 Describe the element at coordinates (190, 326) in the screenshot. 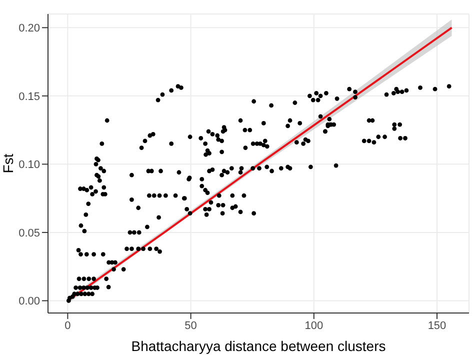

I see `x-tick-label: 50` at that location.